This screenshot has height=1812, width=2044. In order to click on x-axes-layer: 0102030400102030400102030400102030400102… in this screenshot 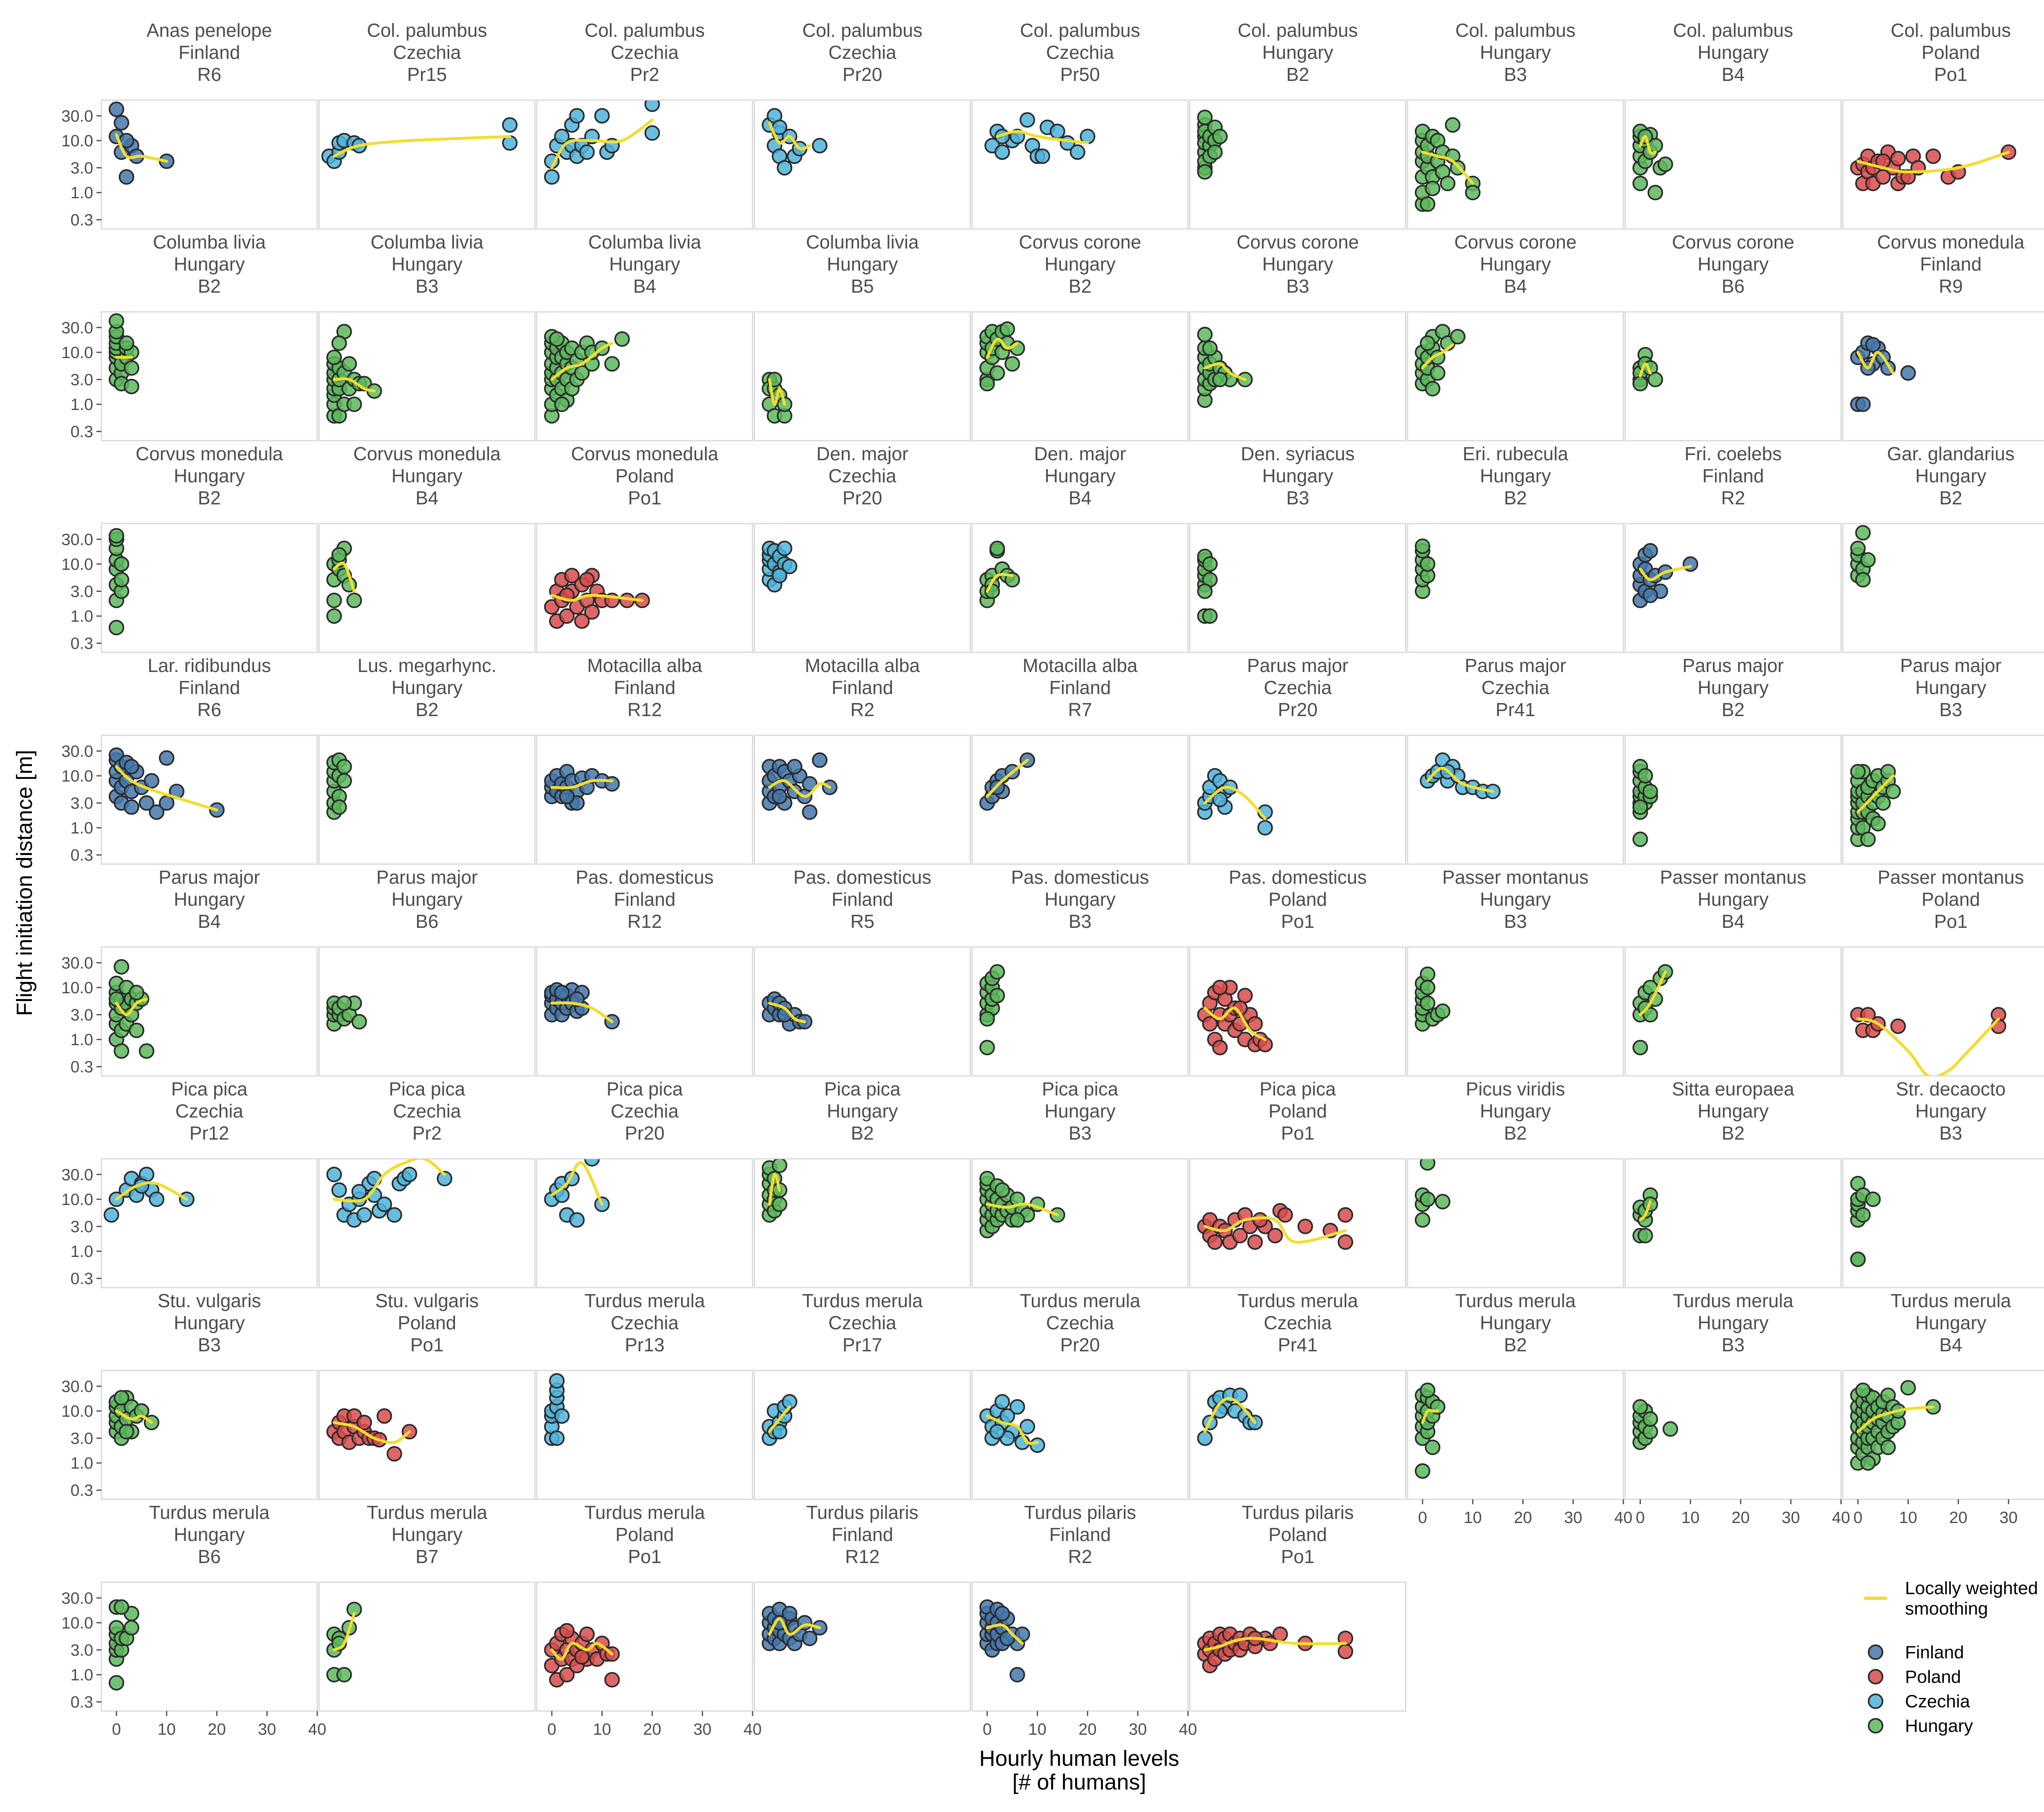, I will do `click(1065, 1618)`.